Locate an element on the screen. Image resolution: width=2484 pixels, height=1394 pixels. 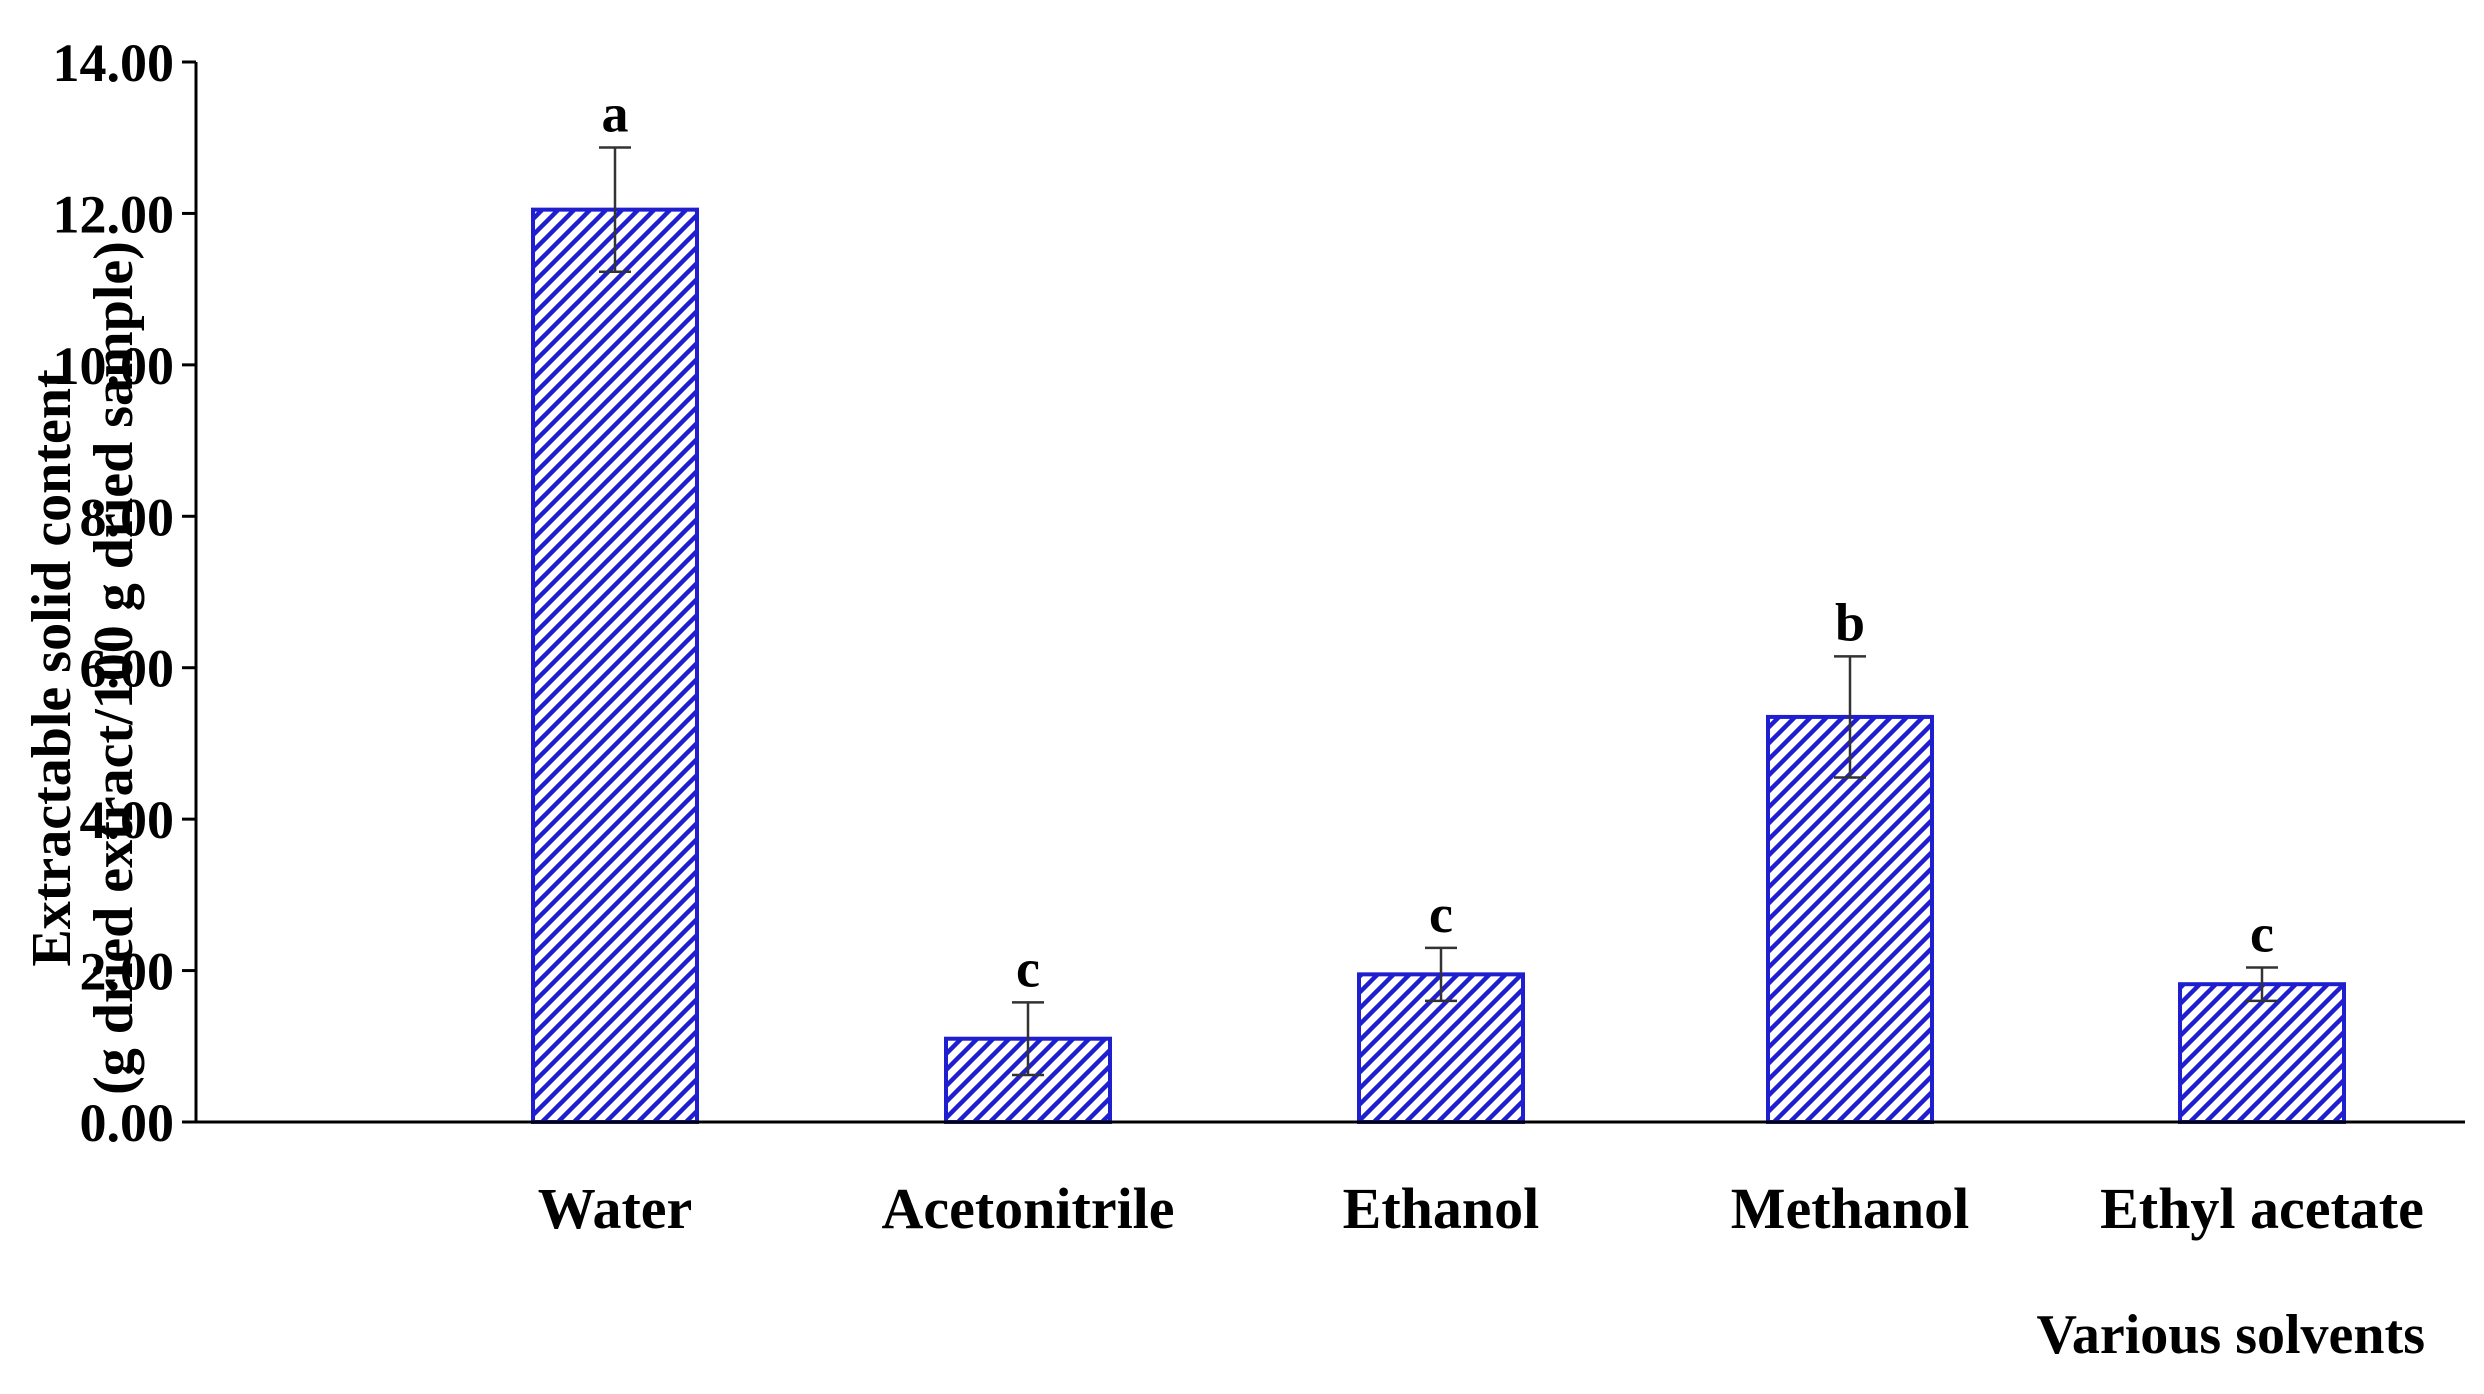
category-label: Ethyl acetate is located at coordinates (2262, 1208).